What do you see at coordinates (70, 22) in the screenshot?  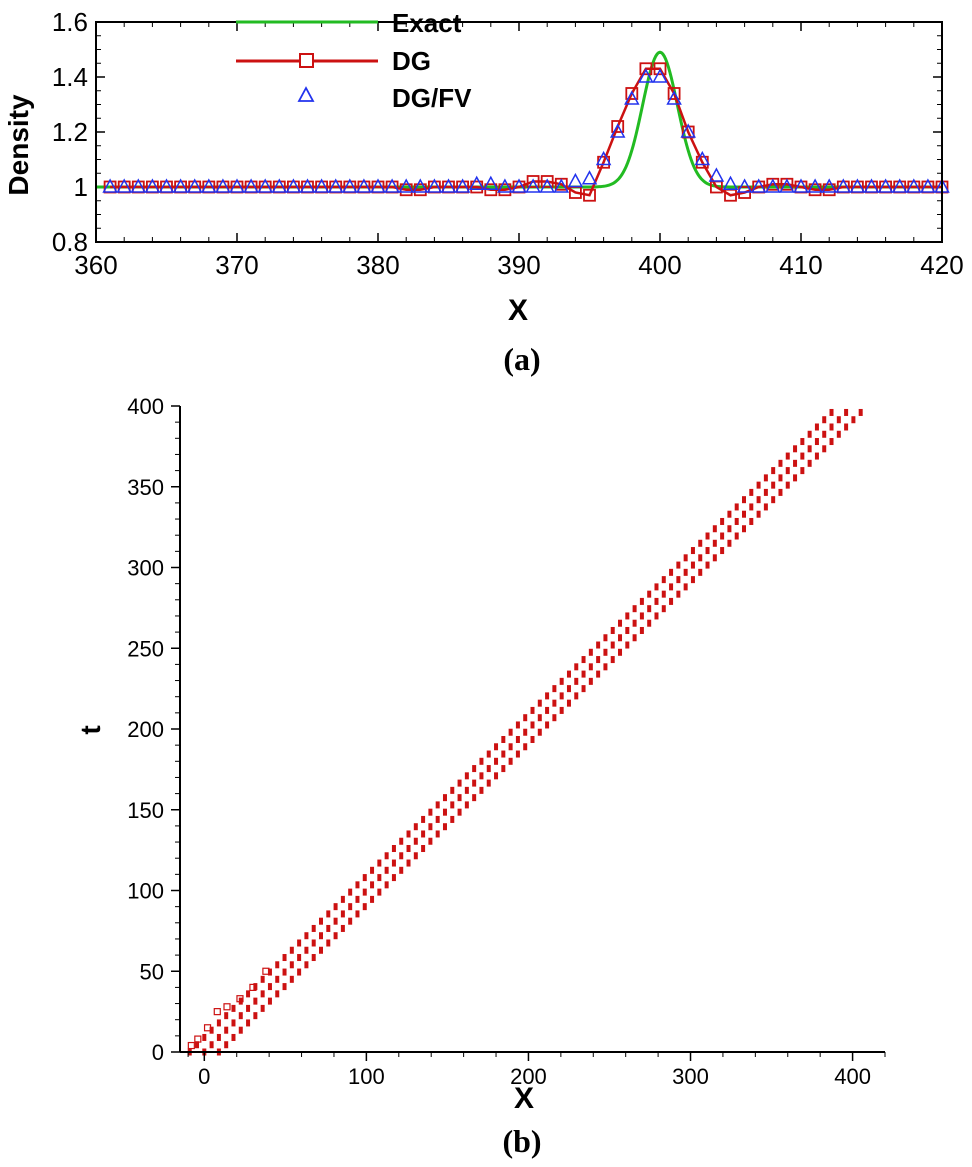 I see `y-tick-label: 1.6` at bounding box center [70, 22].